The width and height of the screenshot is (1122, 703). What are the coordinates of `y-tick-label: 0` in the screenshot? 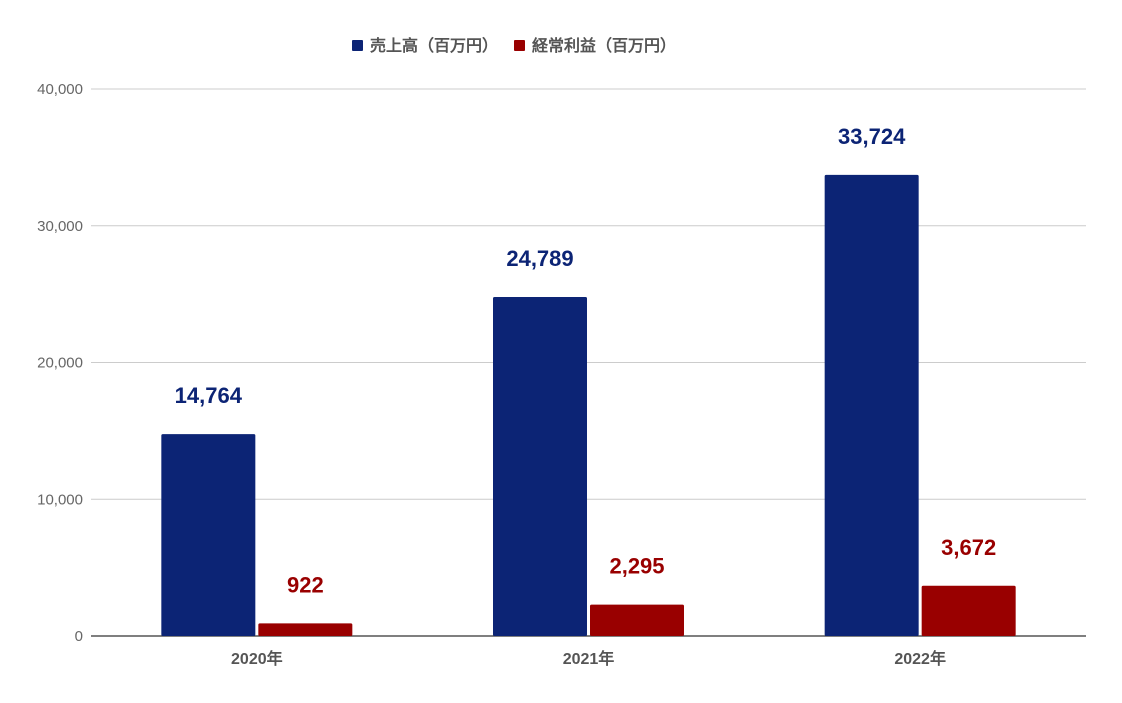 It's located at (79, 636).